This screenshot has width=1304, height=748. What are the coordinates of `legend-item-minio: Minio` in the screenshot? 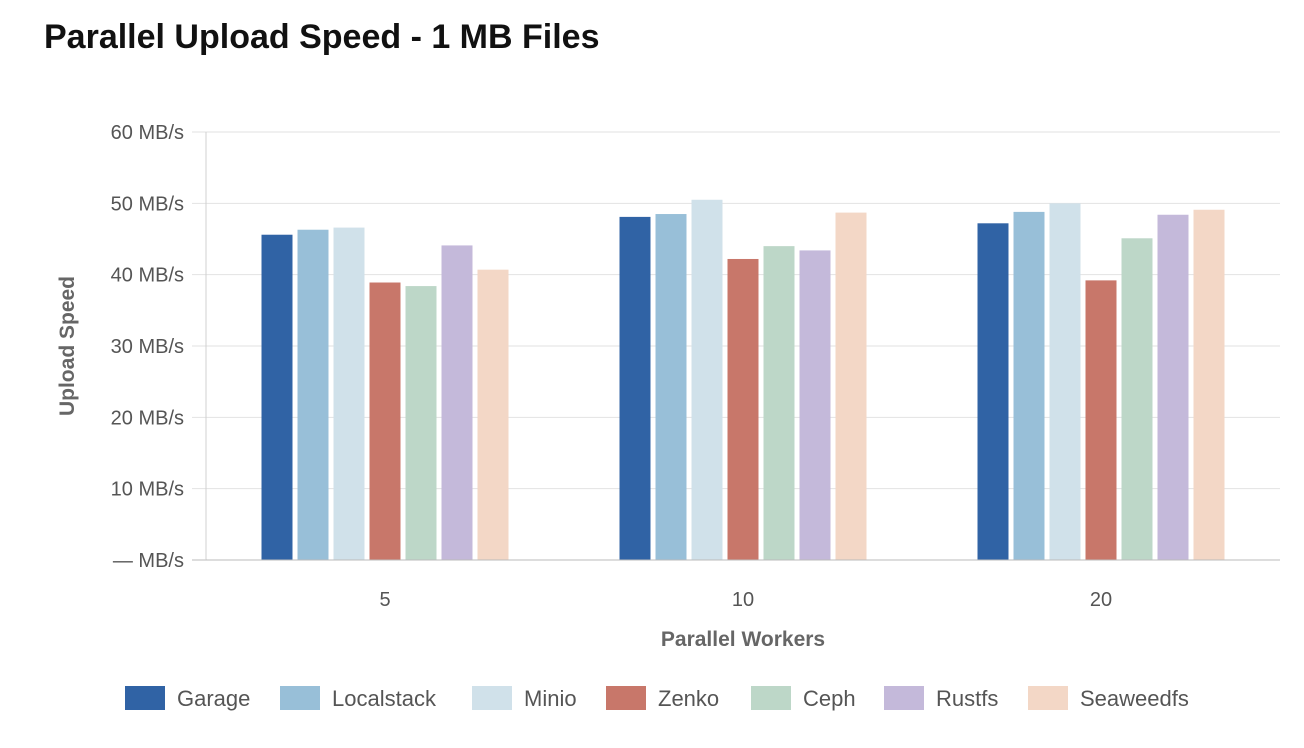 It's located at (524, 698).